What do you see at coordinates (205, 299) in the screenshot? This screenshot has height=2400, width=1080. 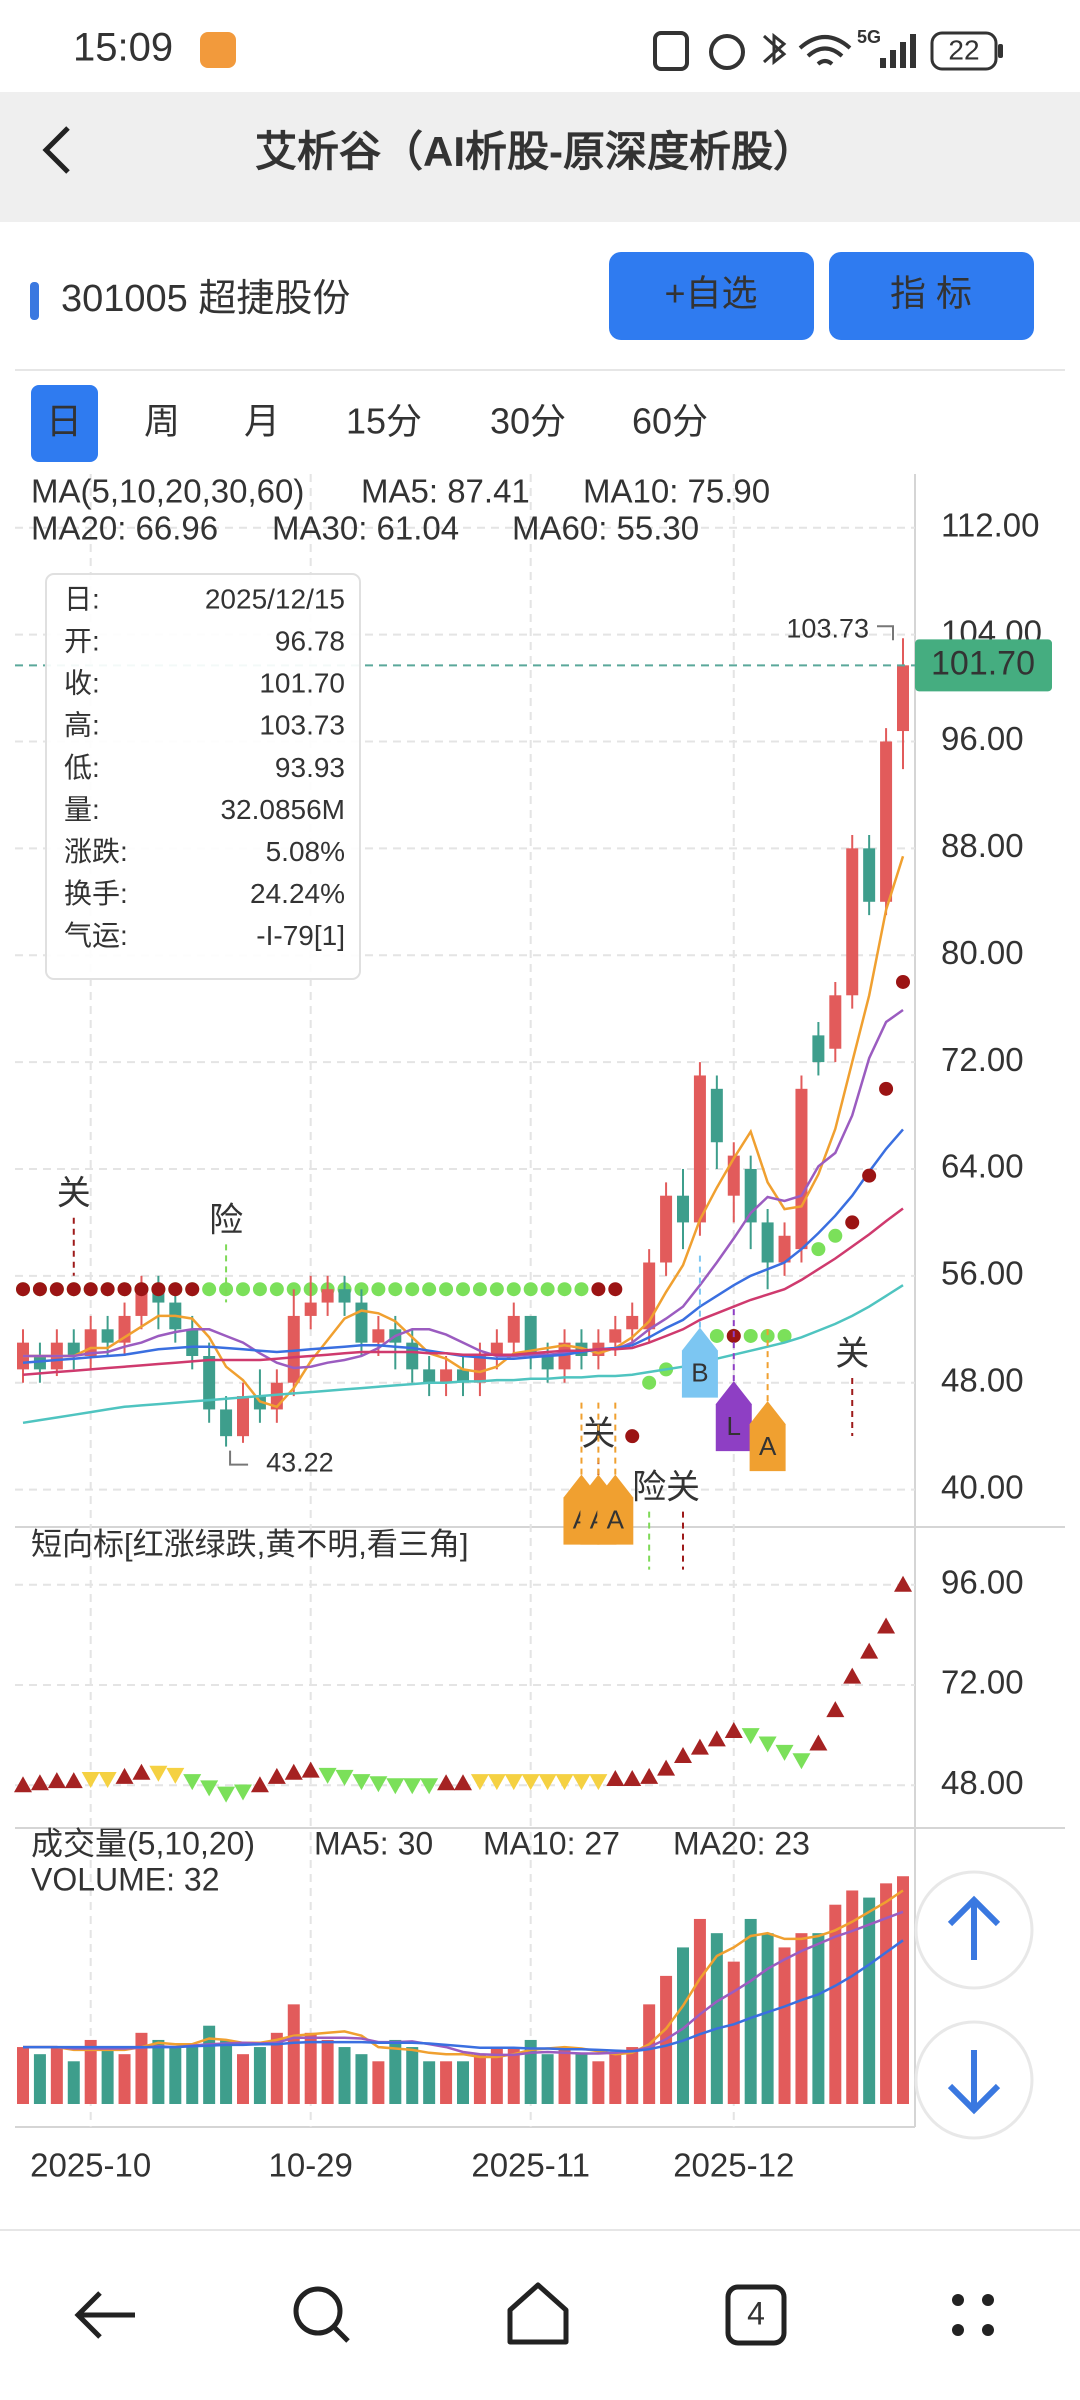 I see `stock-name: 301005 超捷股份` at bounding box center [205, 299].